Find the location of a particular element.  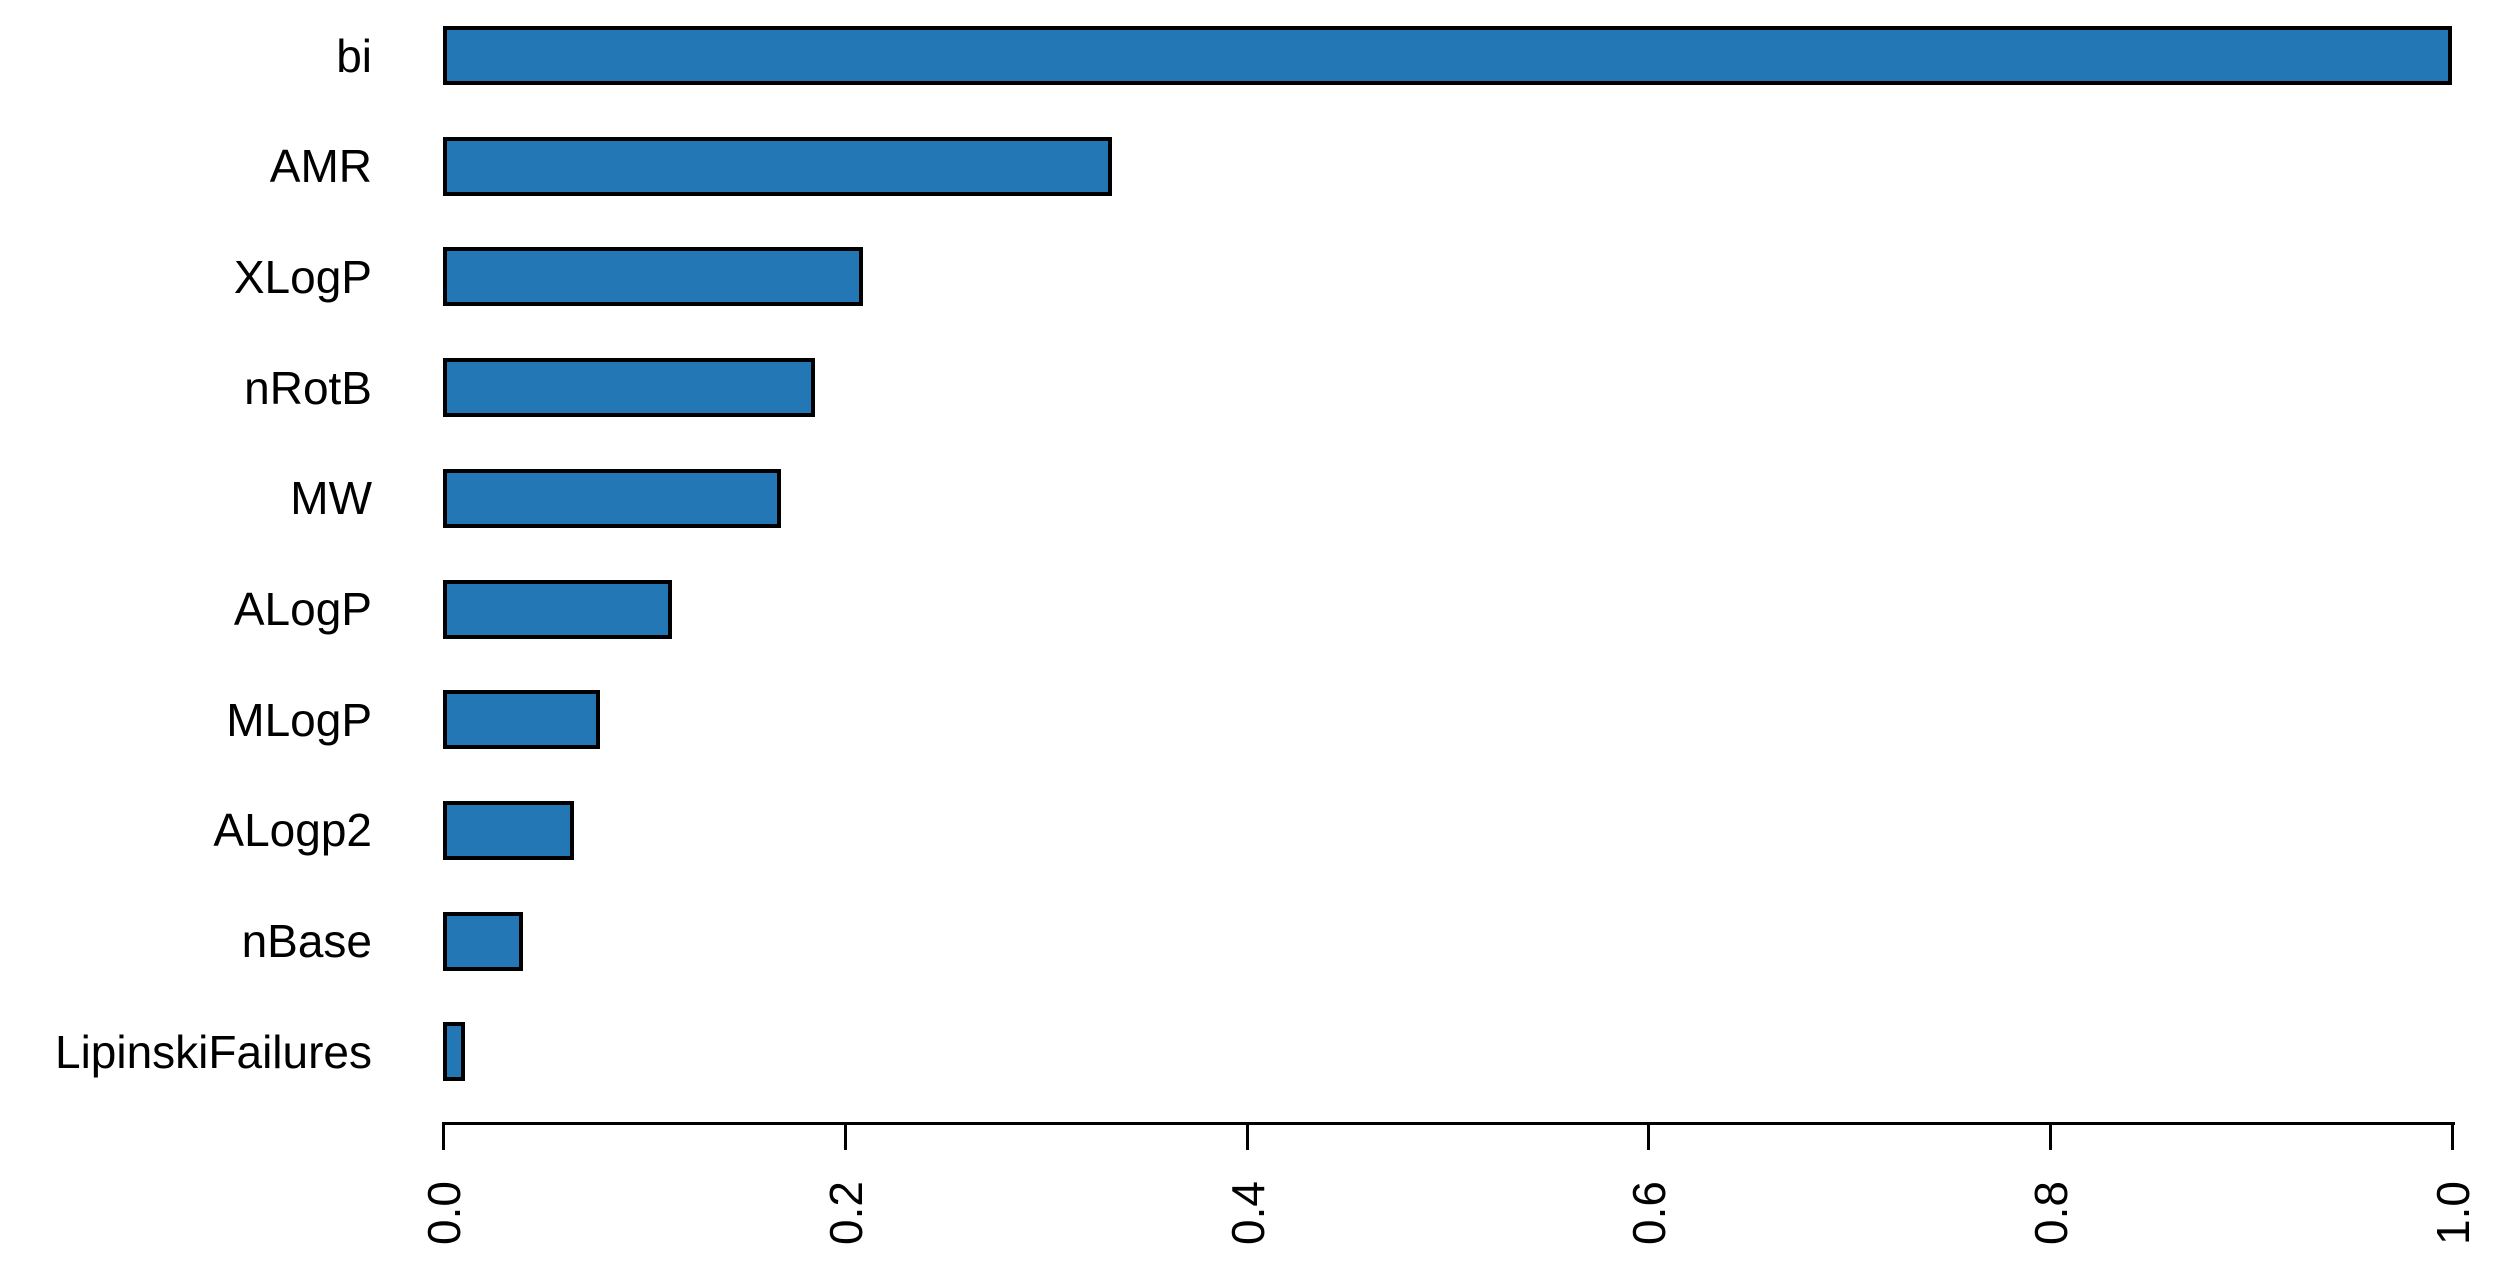

category-label: nRotB is located at coordinates (308, 387).